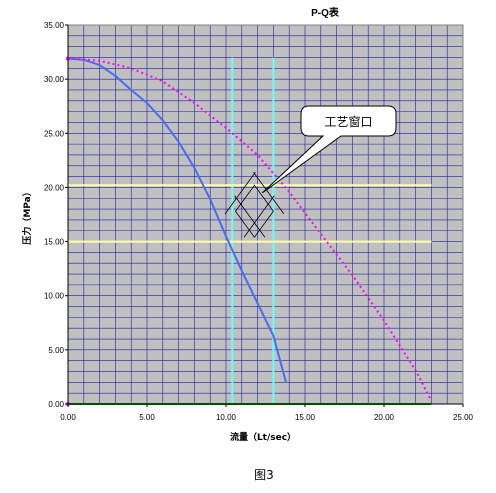  I want to click on x-axis-label: 流量（Lt/sec）, so click(263, 437).